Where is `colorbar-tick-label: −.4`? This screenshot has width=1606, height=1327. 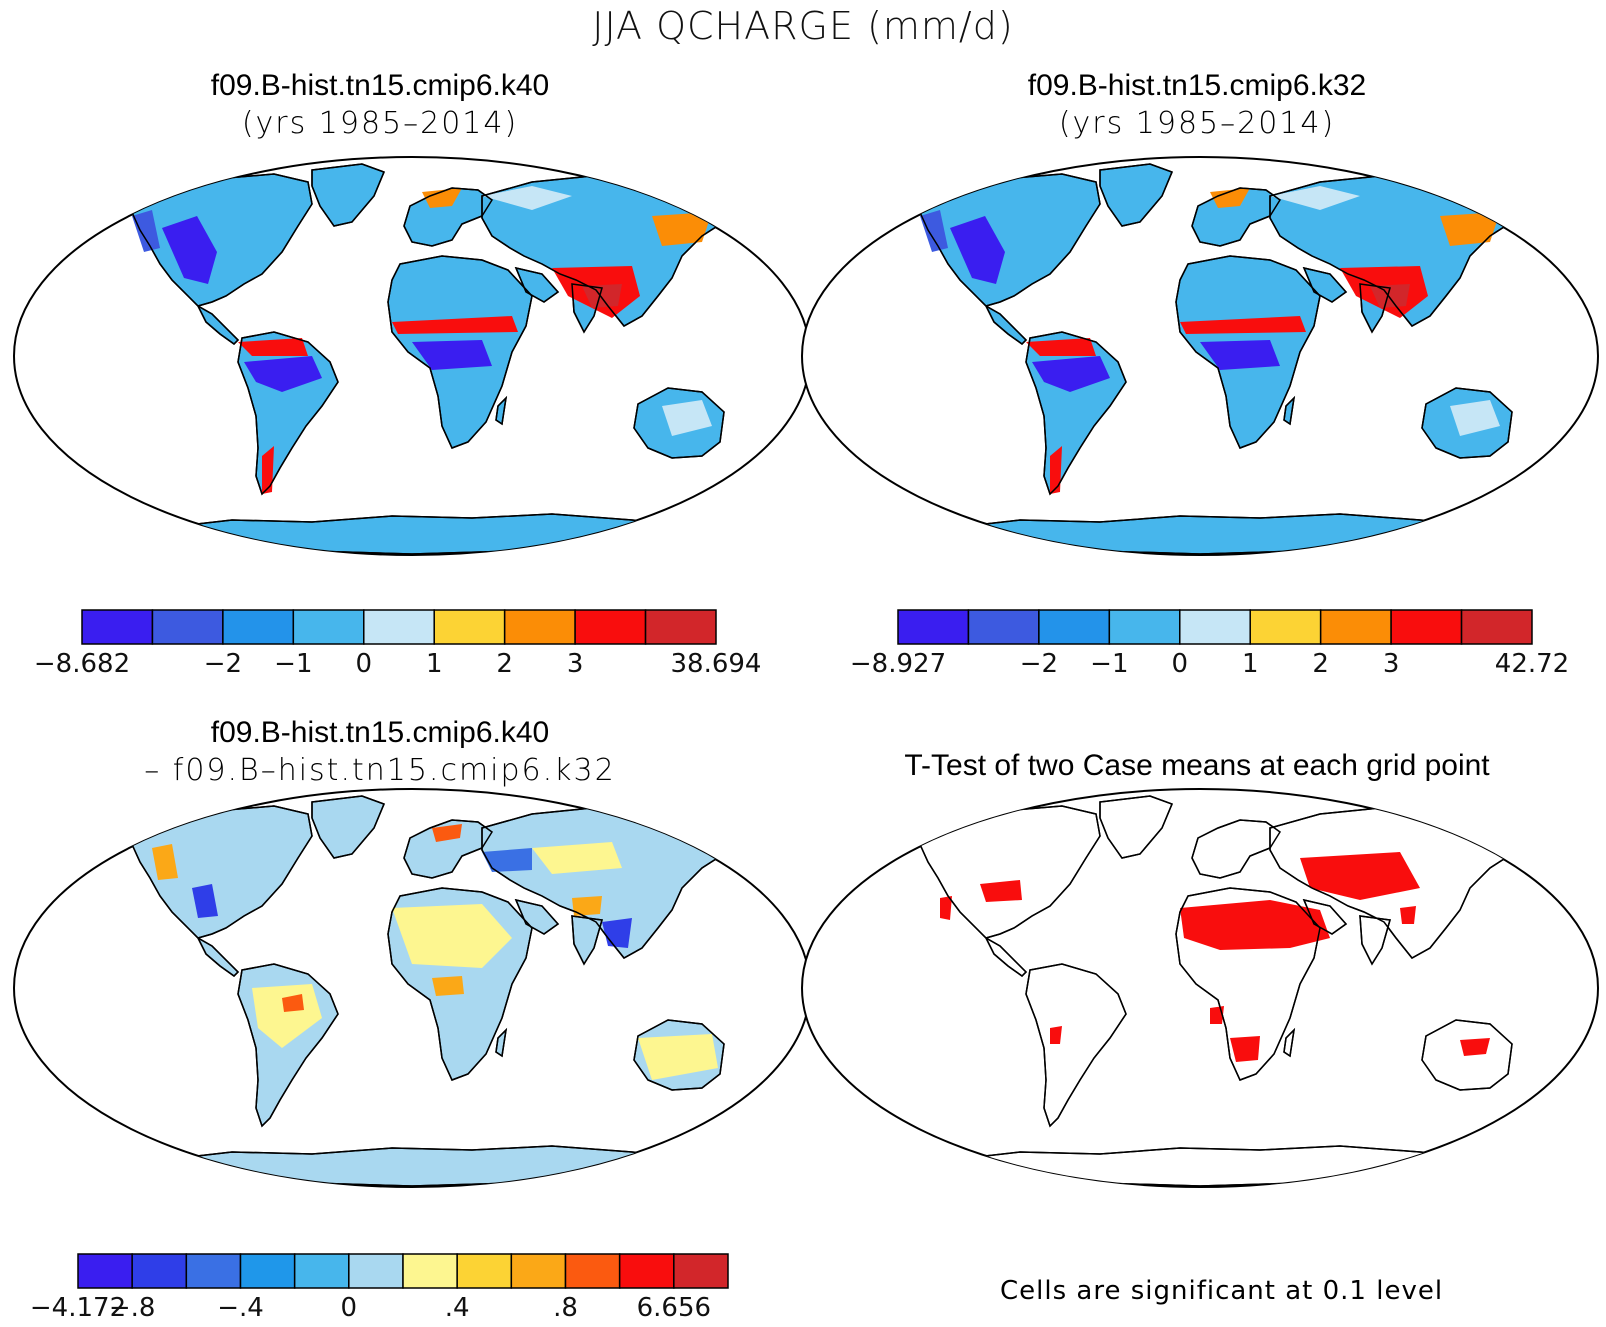 colorbar-tick-label: −.4 is located at coordinates (240, 1307).